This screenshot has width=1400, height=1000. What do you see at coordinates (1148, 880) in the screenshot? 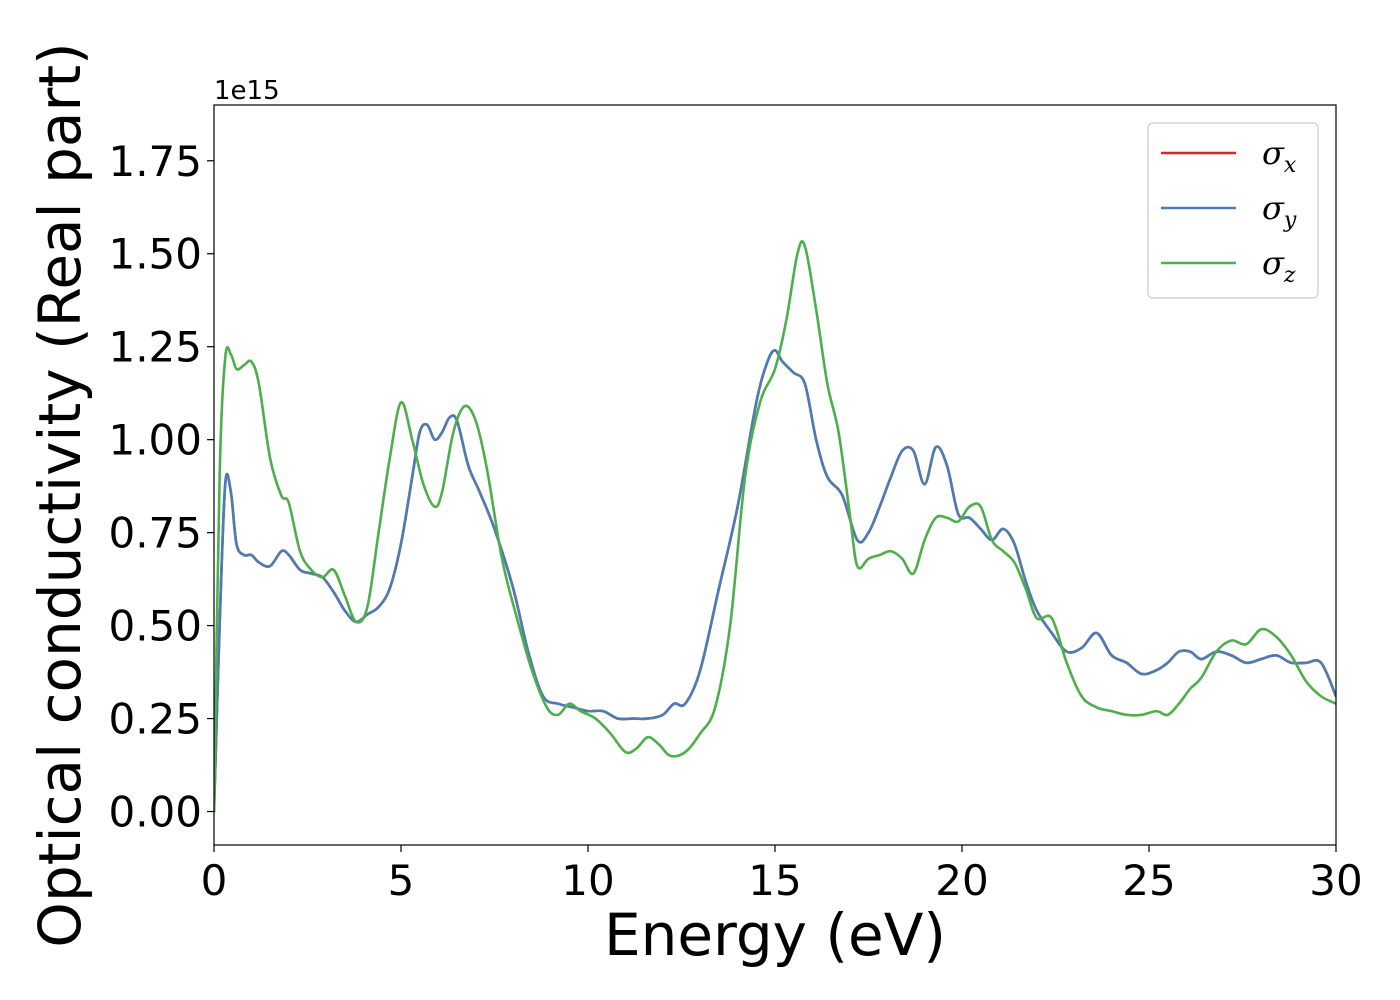
I see `x-tick-label: 25` at bounding box center [1148, 880].